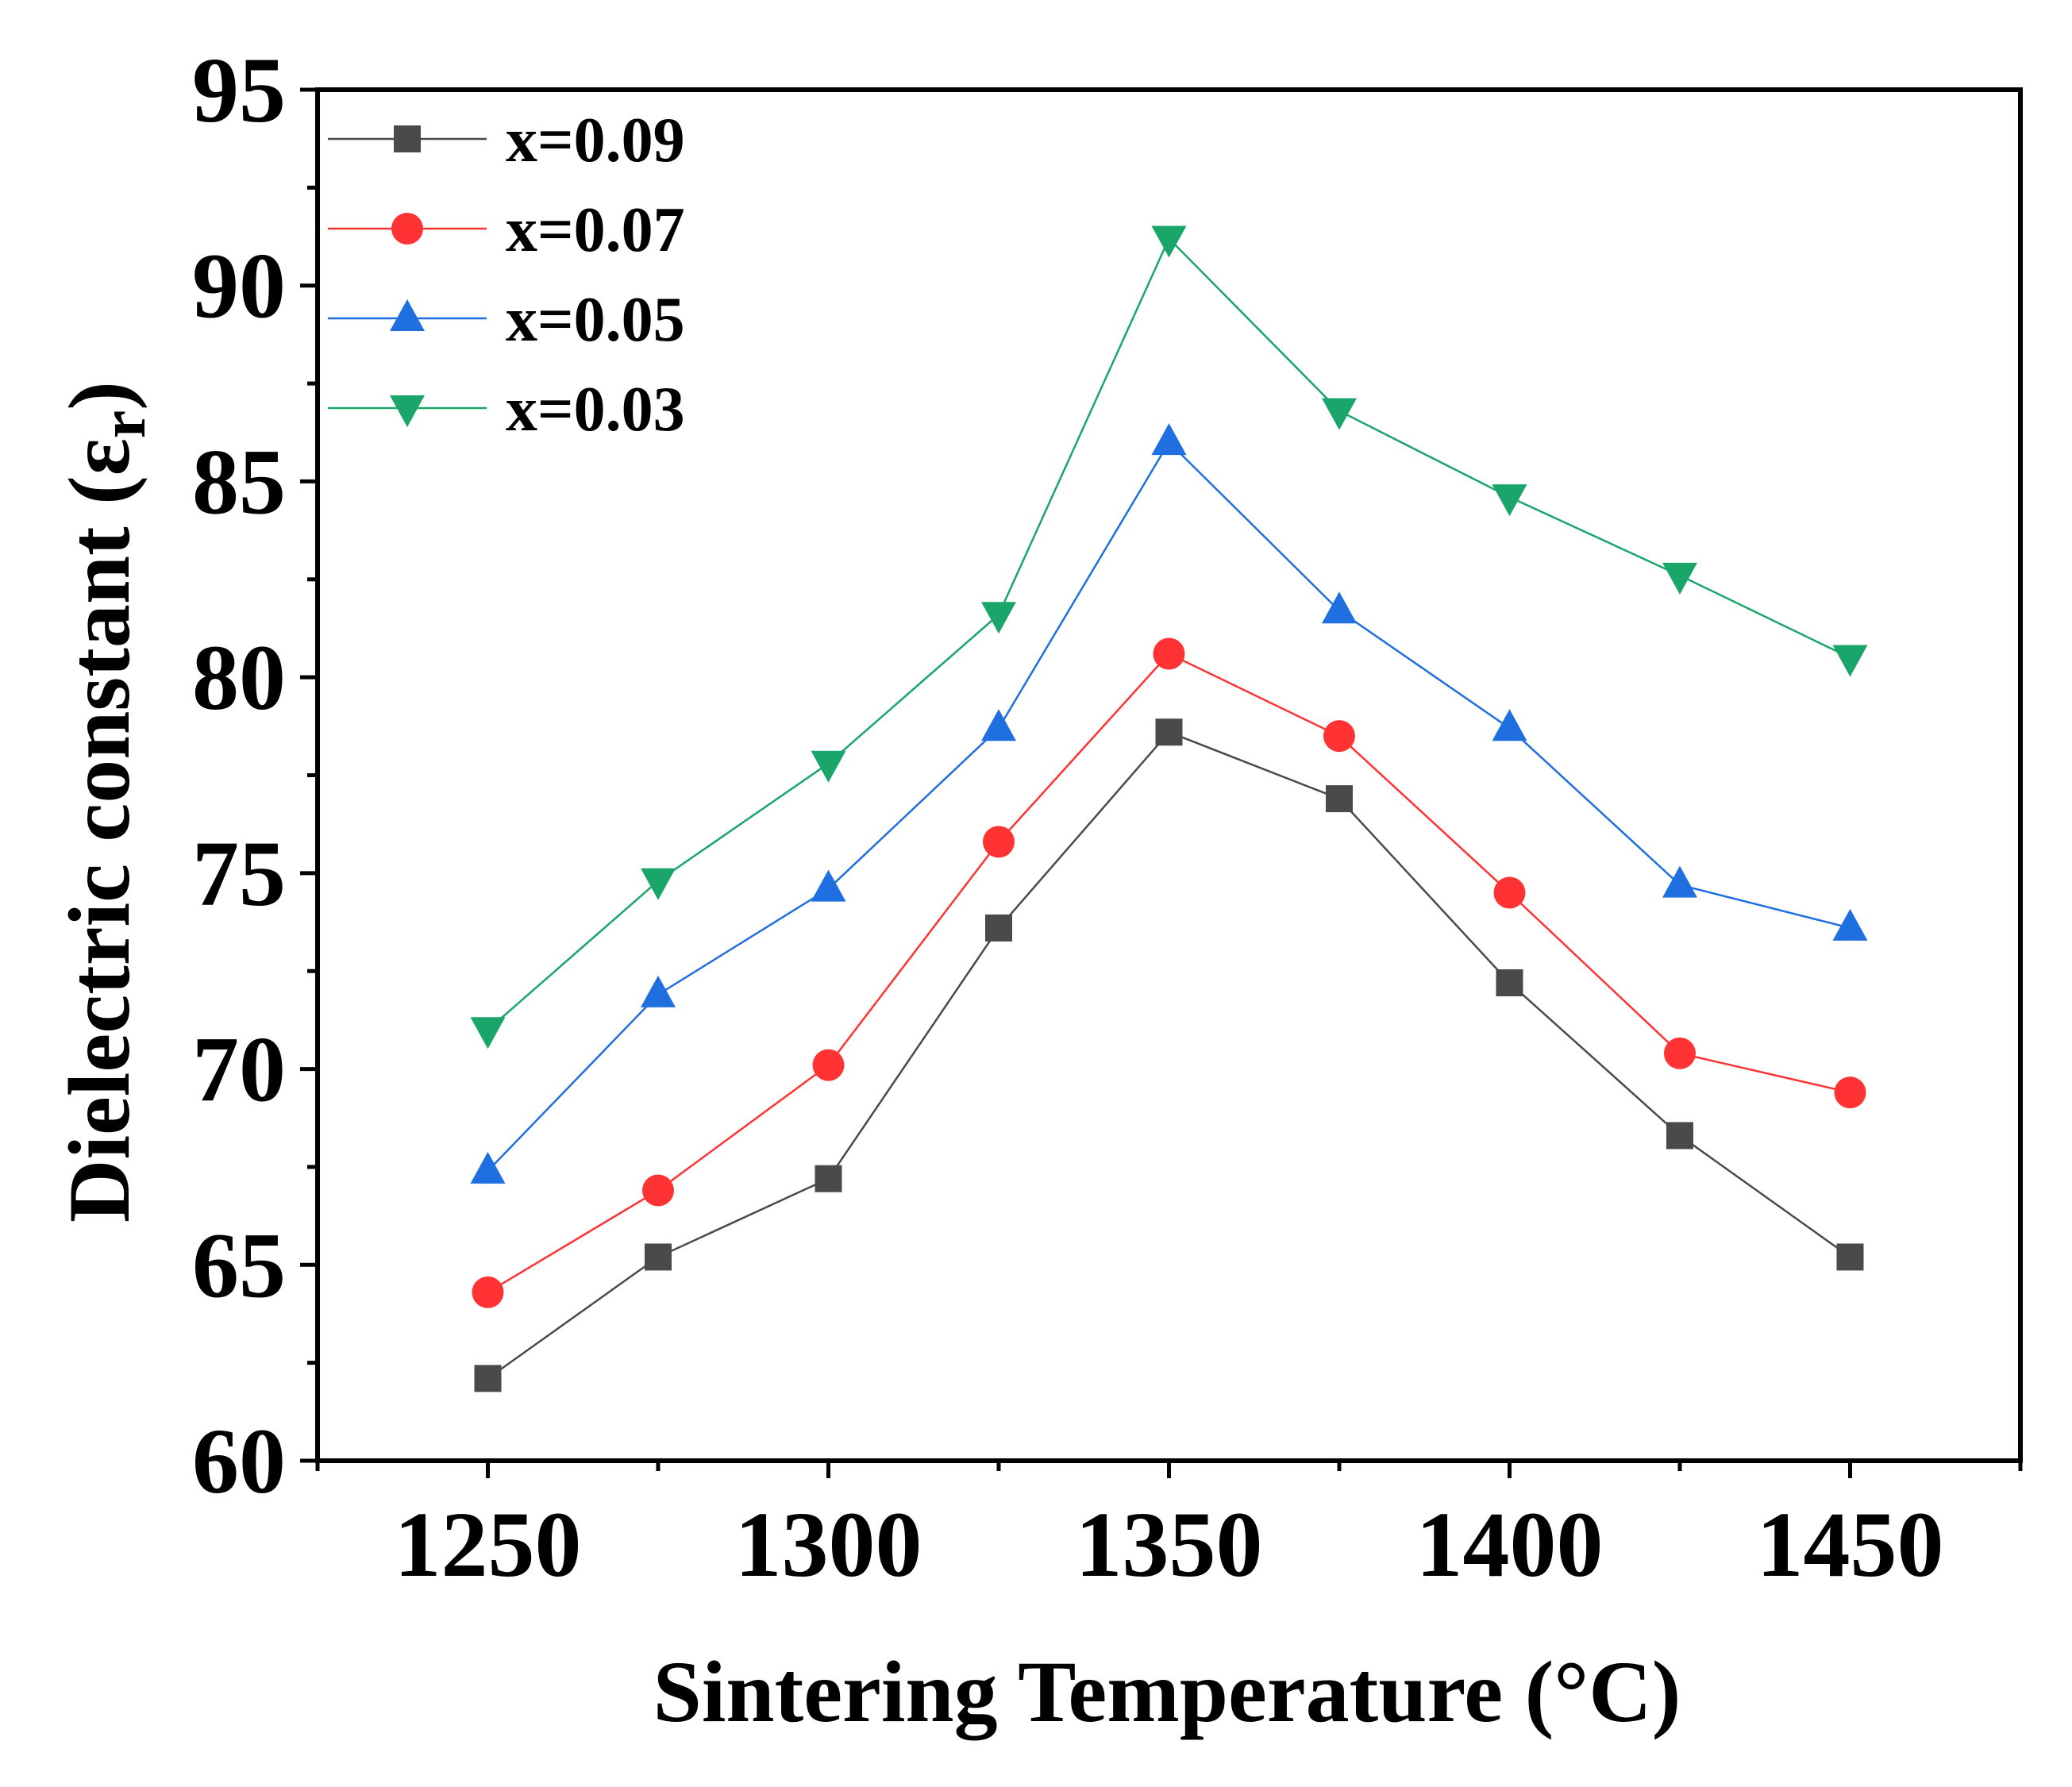 This screenshot has height=1787, width=2072. I want to click on y-tick-label: 70, so click(239, 1070).